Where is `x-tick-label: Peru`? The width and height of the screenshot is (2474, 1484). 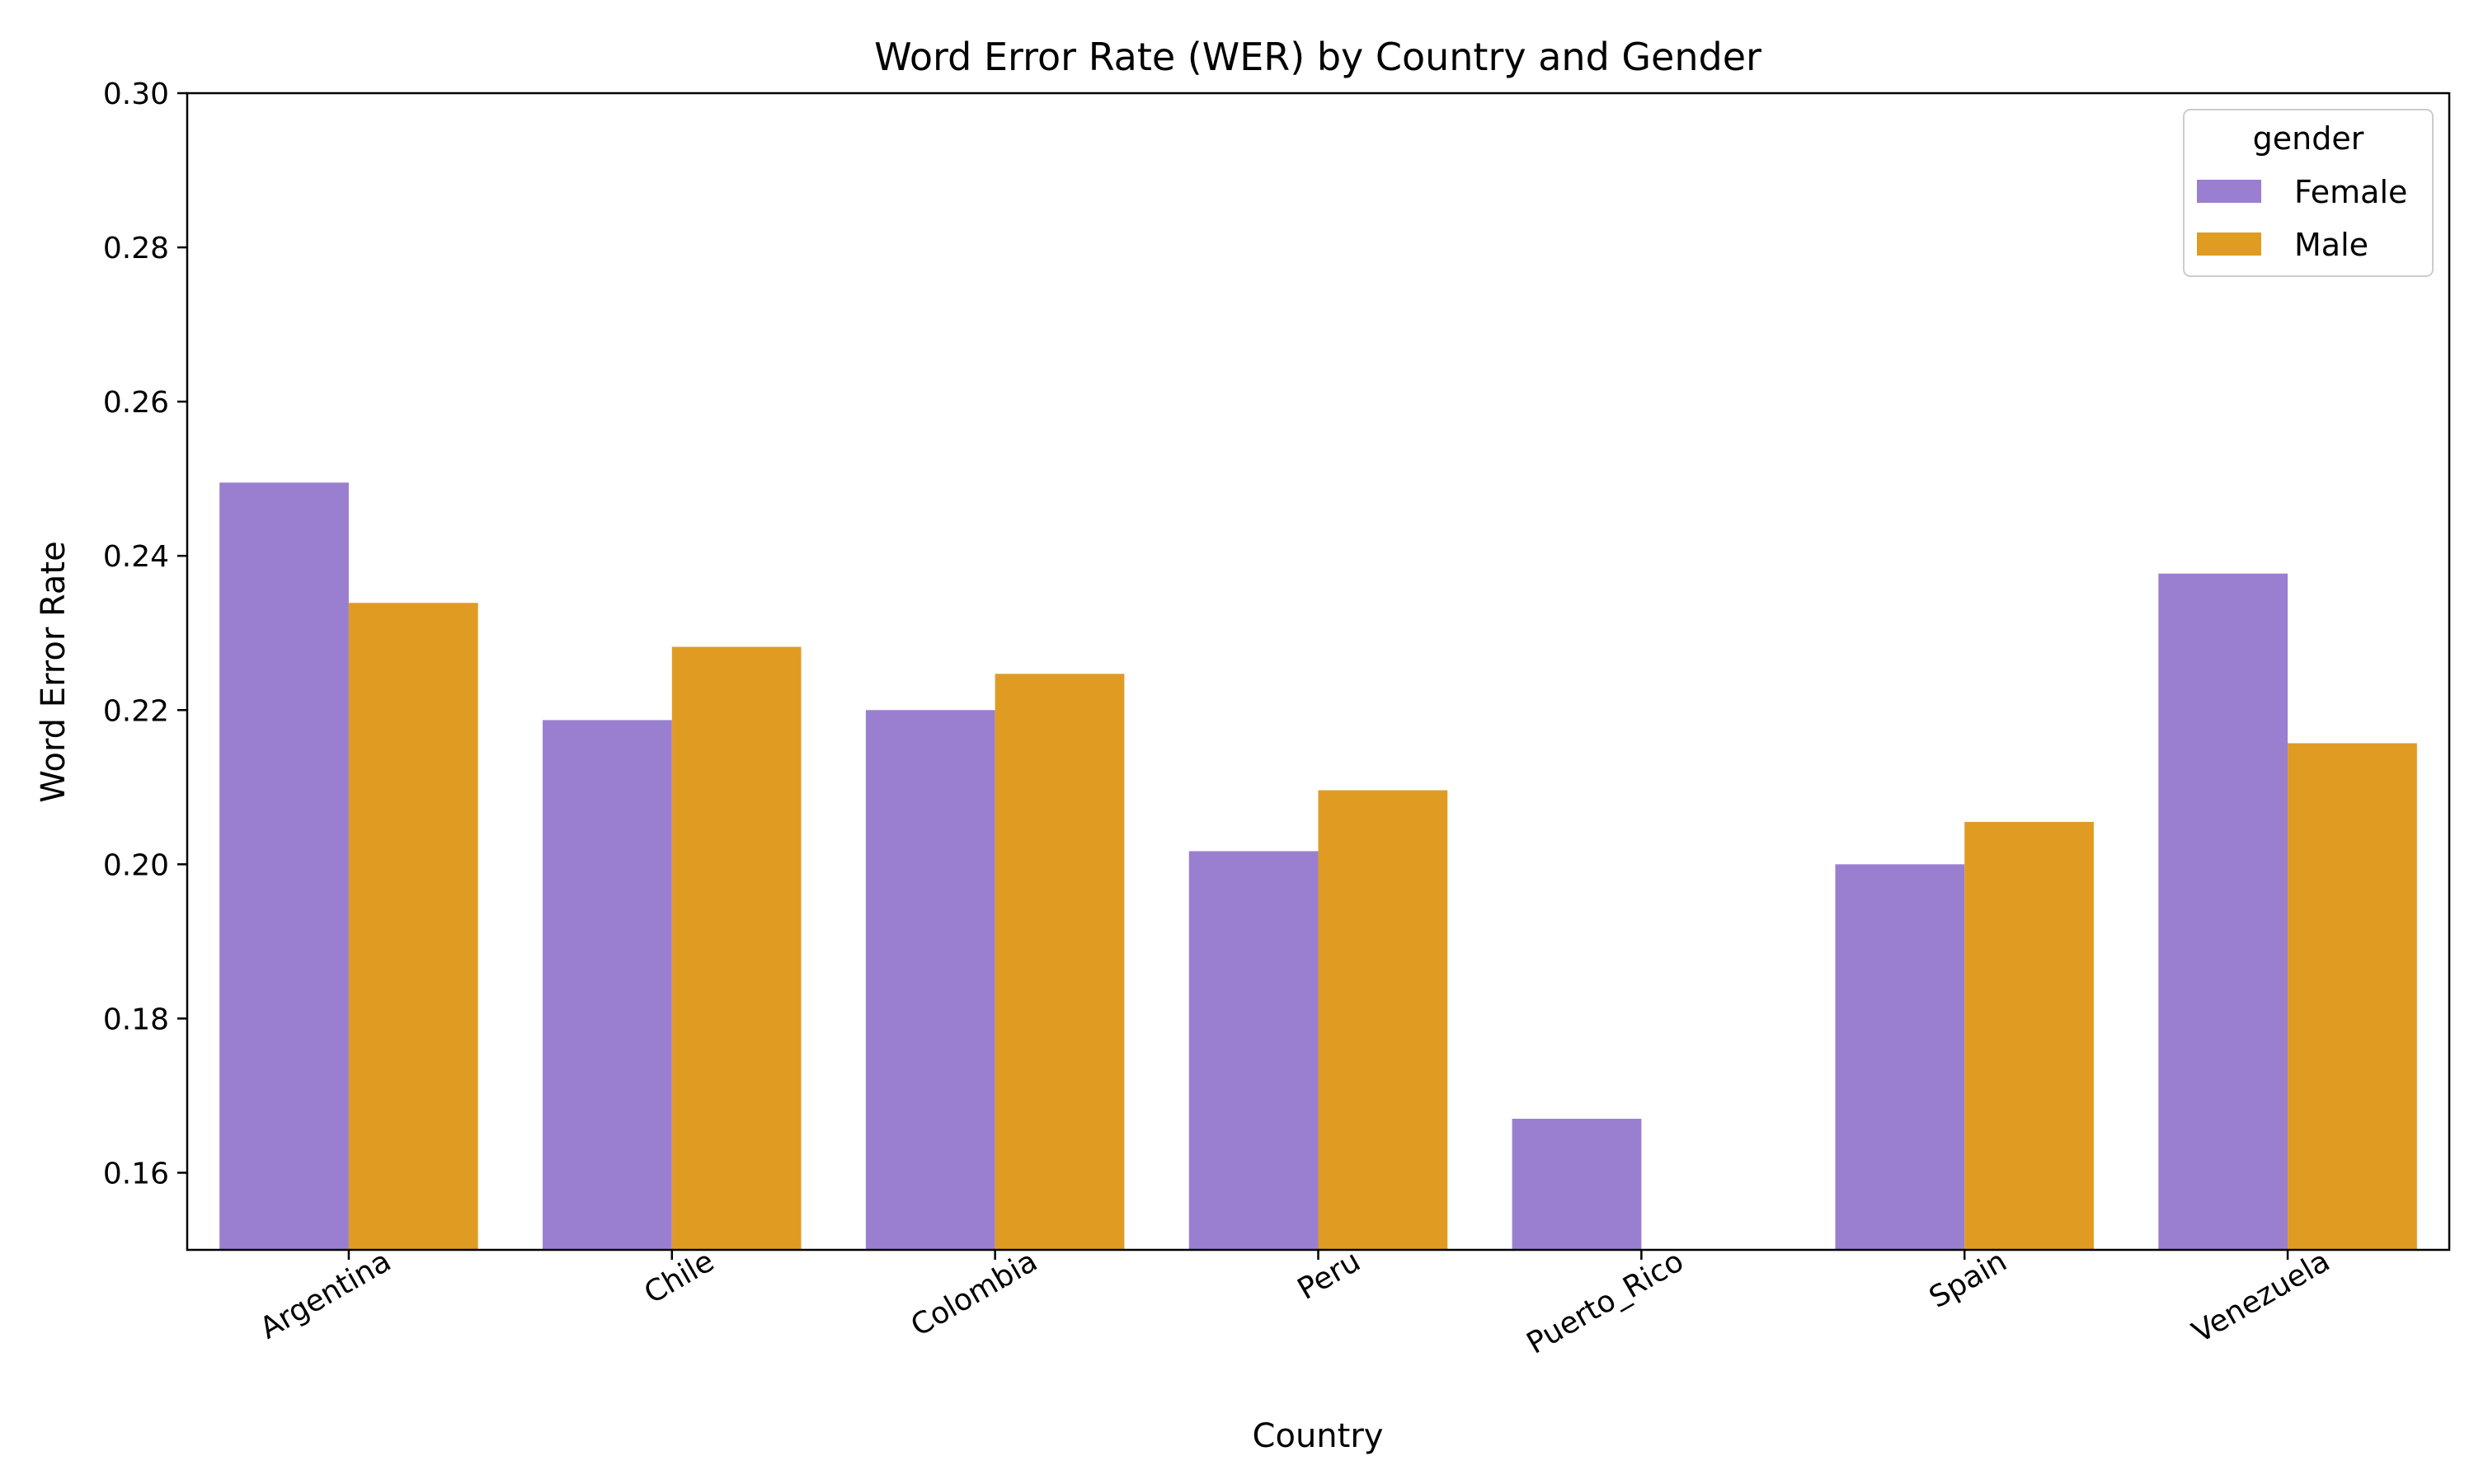
x-tick-label: Peru is located at coordinates (1329, 1275).